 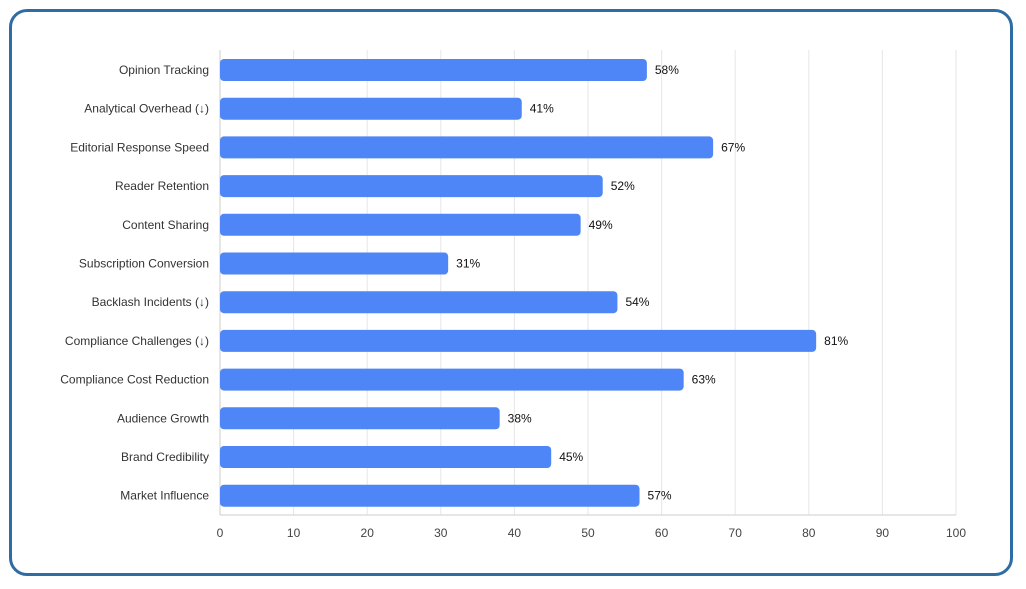 I want to click on x-tick-label: 10, so click(x=294, y=533).